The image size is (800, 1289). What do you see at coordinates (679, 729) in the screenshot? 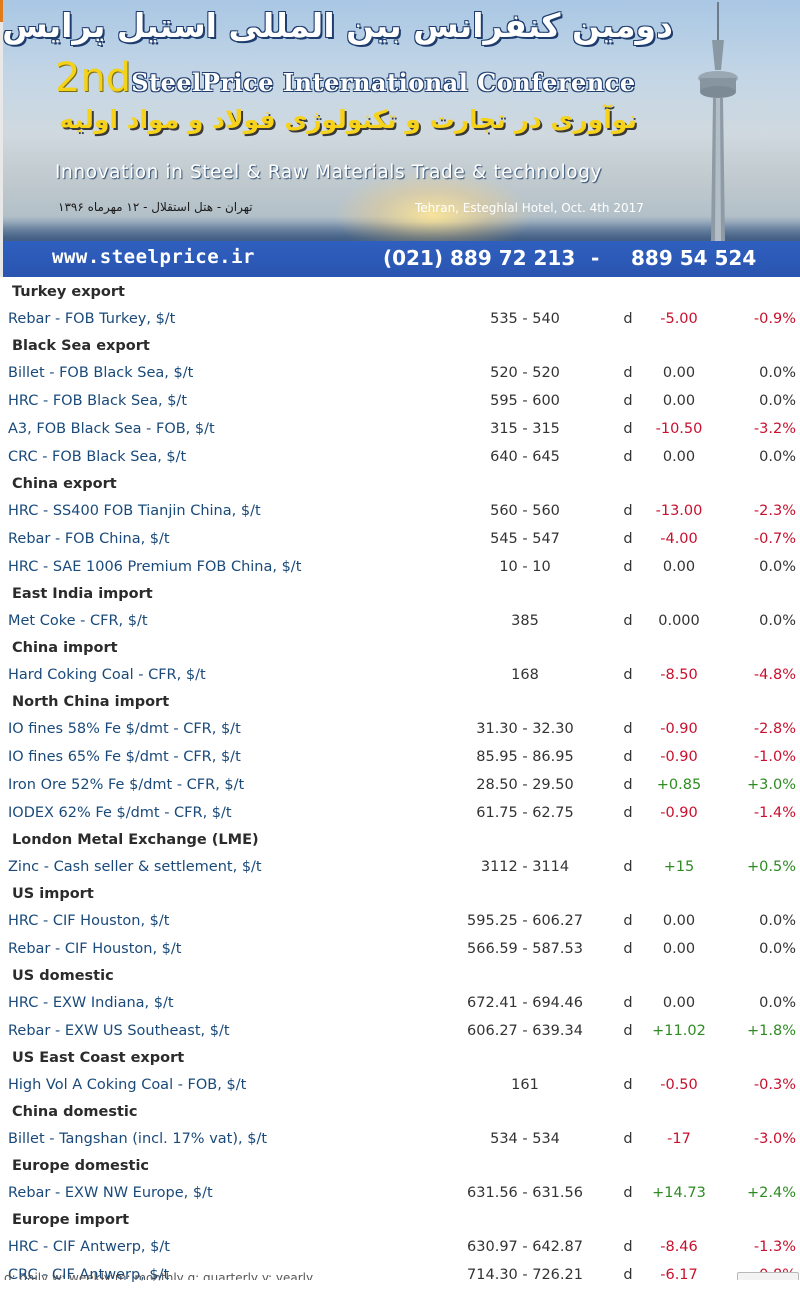
I see `price-change: -0.90` at bounding box center [679, 729].